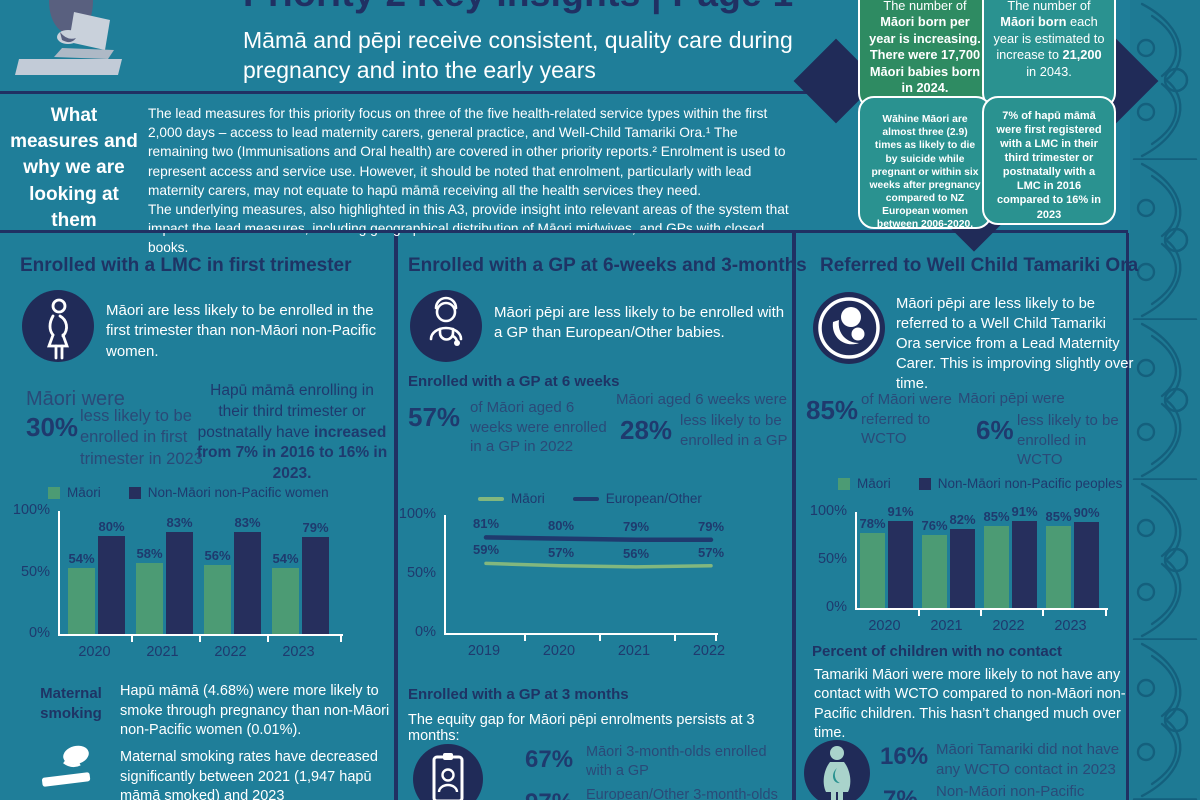 Image resolution: width=1200 pixels, height=800 pixels. I want to click on bar: 78%, so click(872, 562).